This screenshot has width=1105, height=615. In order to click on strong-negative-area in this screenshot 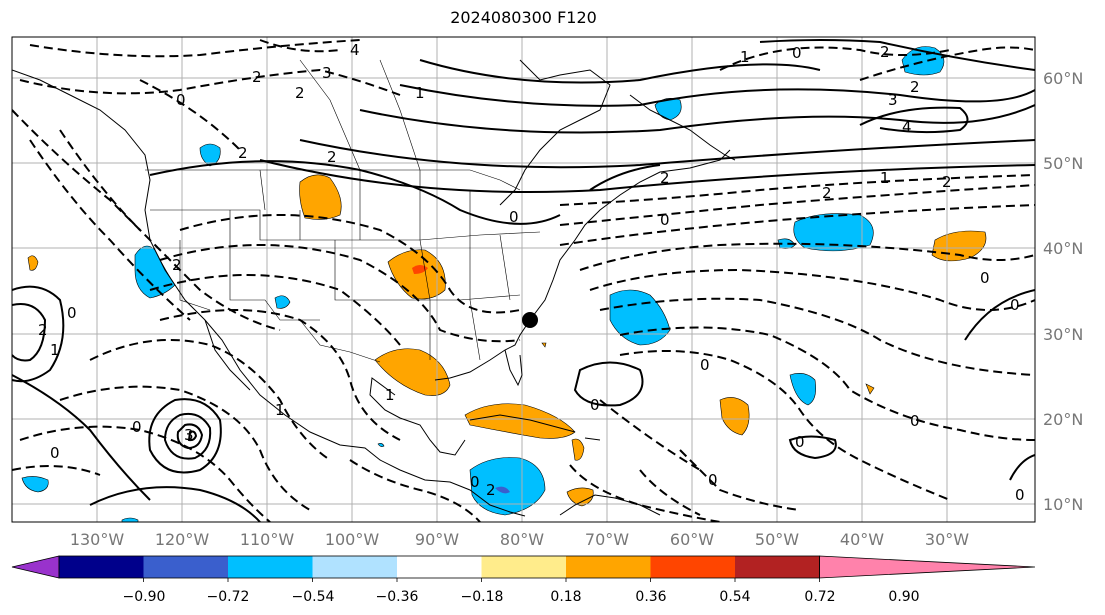, I will do `click(502, 490)`.